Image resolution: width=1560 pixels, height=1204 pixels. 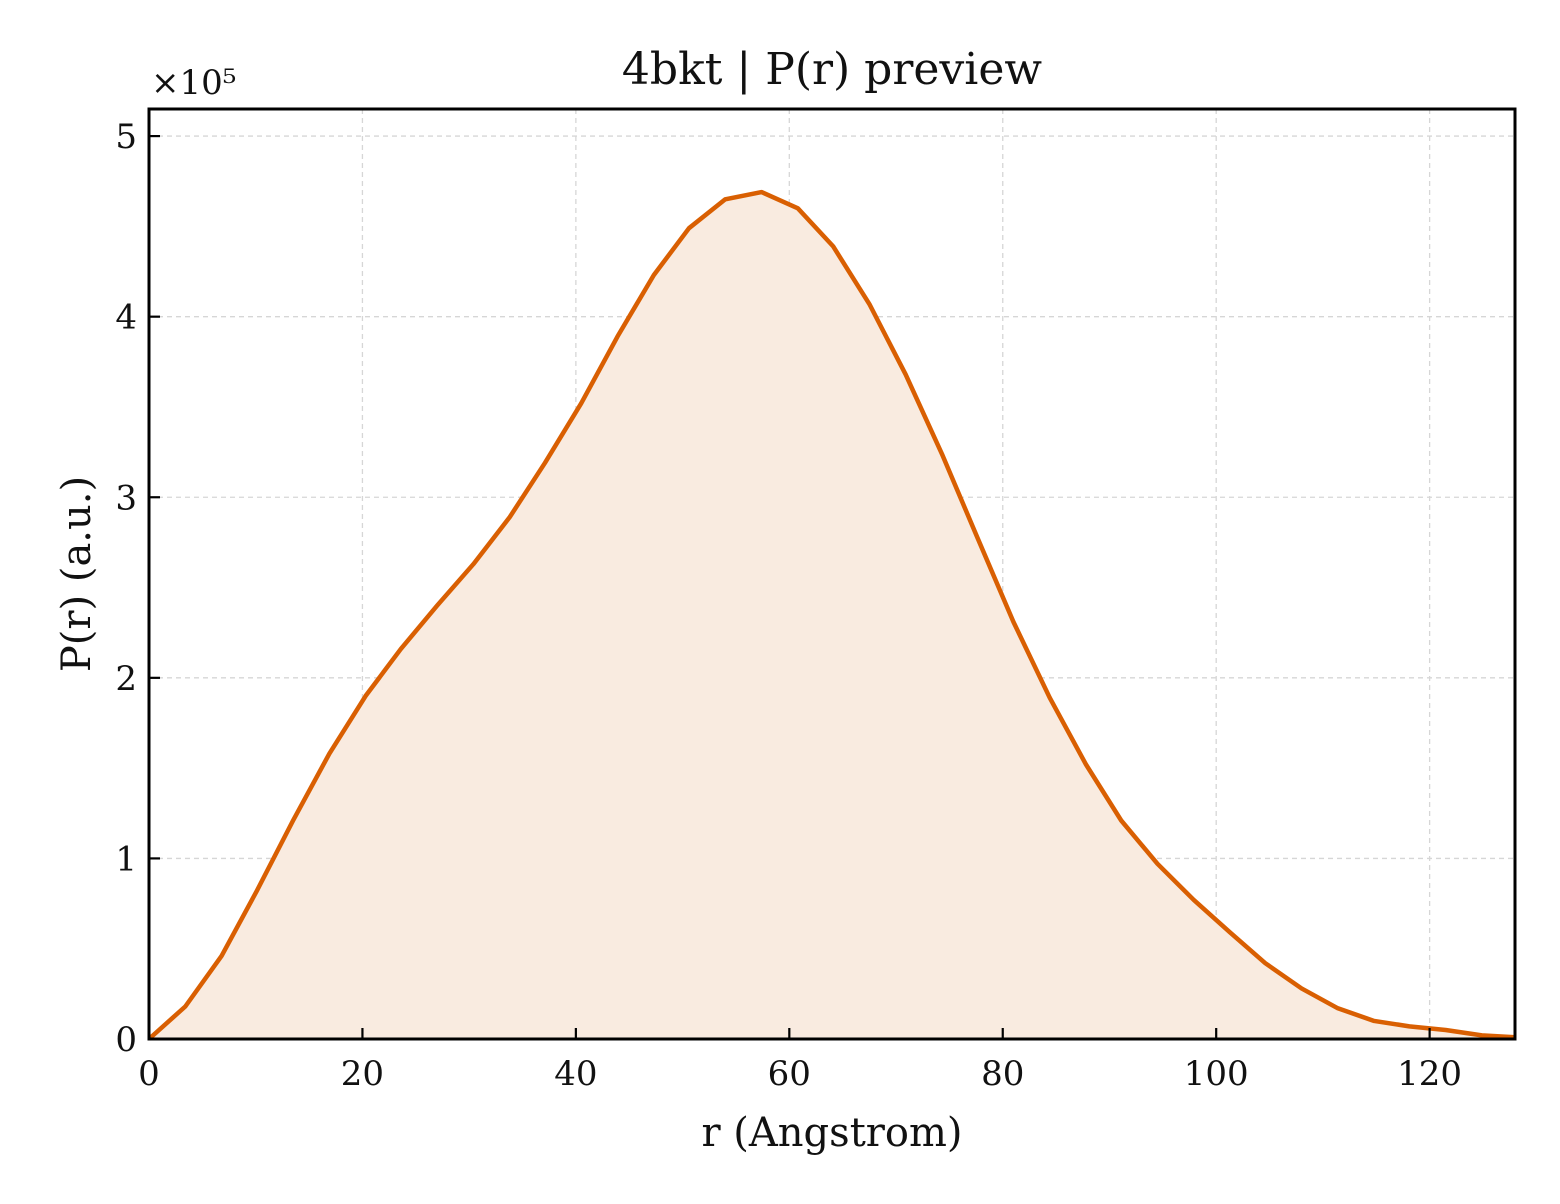 What do you see at coordinates (149, 1074) in the screenshot?
I see `x-tick-label: 0` at bounding box center [149, 1074].